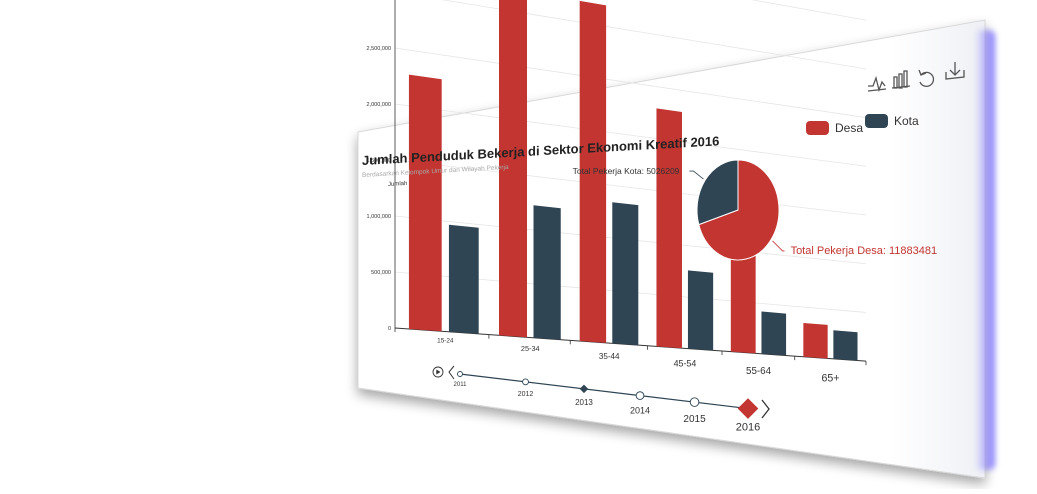  Describe the element at coordinates (381, 273) in the screenshot. I see `y-tick-label: 500,000` at that location.